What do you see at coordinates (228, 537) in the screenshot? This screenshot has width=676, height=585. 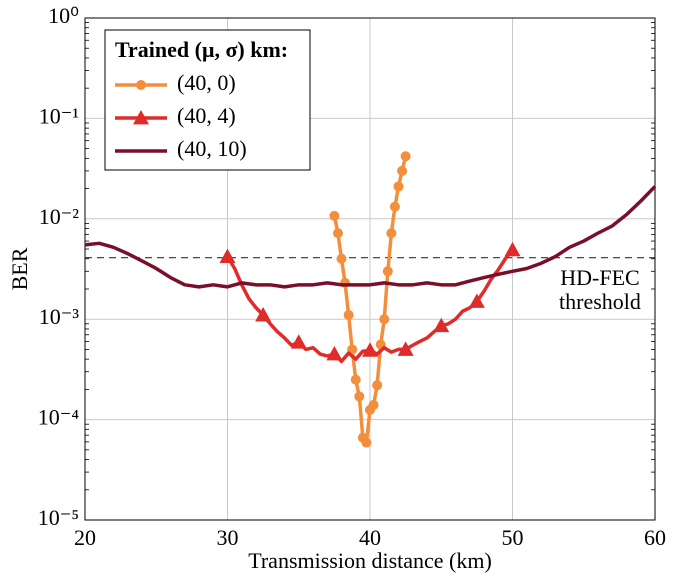 I see `x-tick-label: 30` at bounding box center [228, 537].